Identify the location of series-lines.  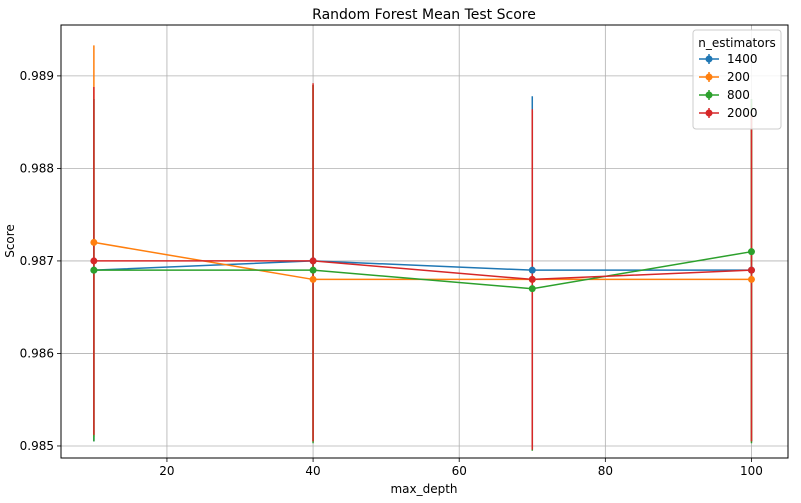
(422, 265).